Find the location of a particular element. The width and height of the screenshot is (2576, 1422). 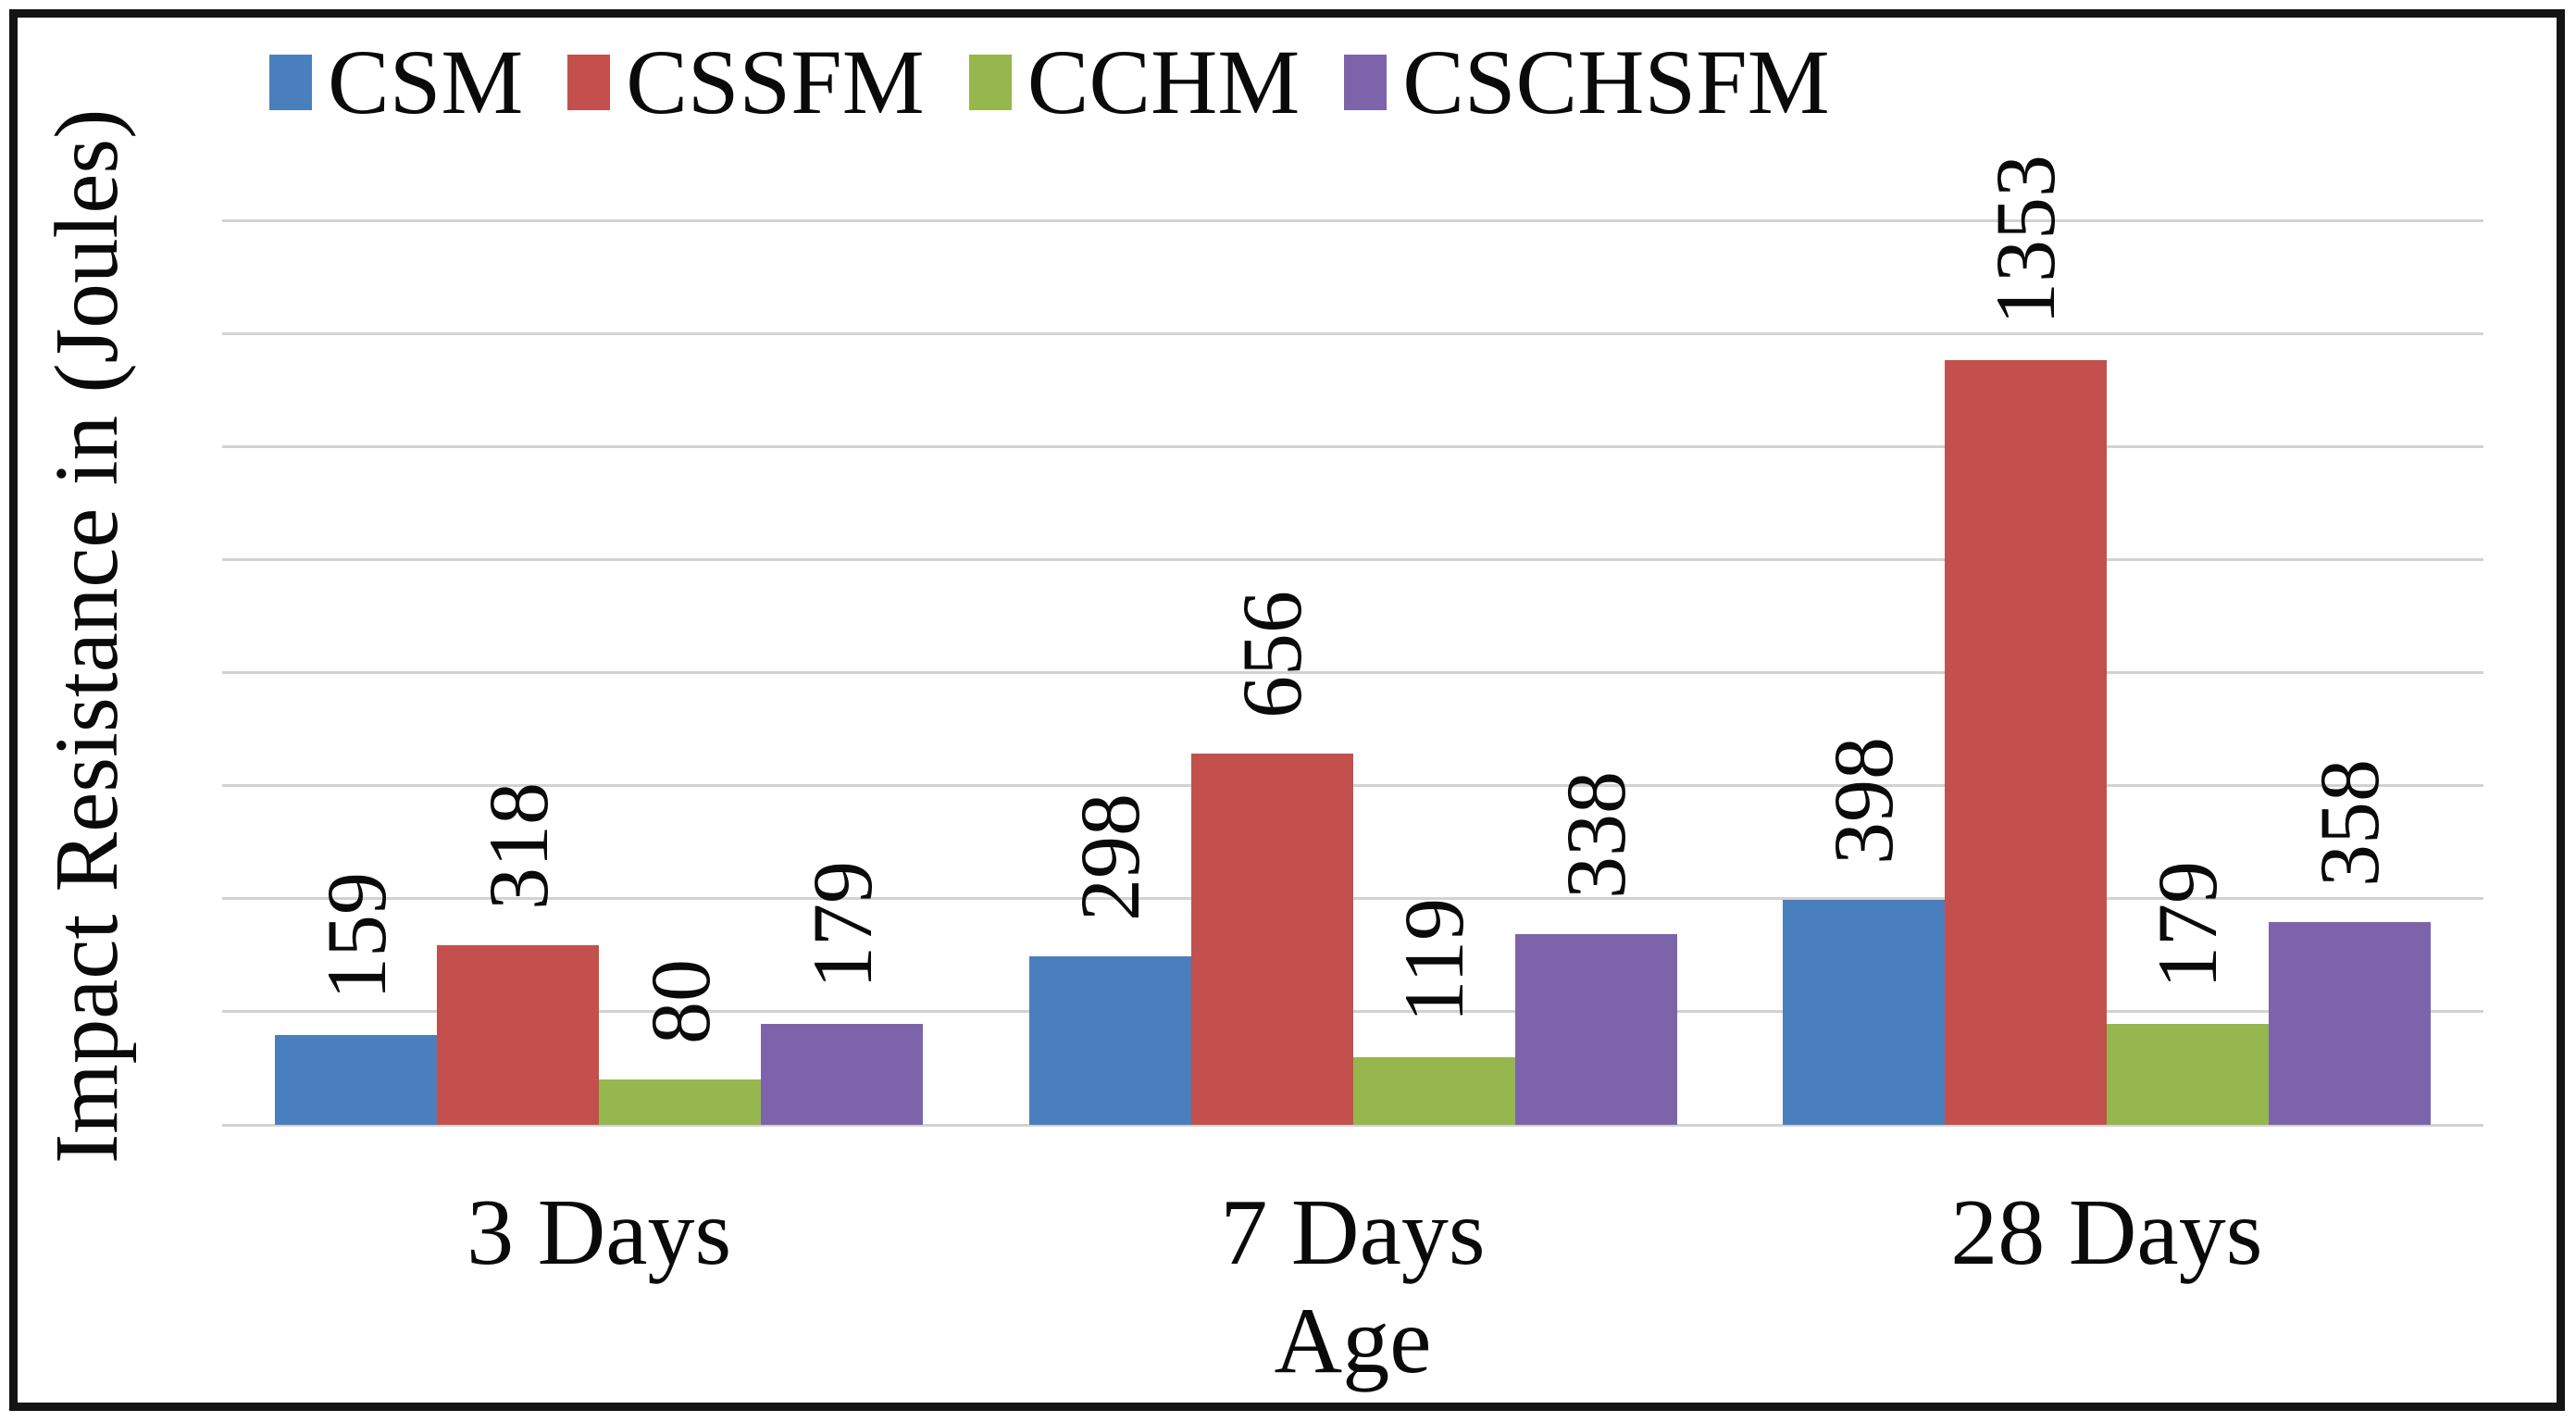

x-tick-3-days: 3 Days is located at coordinates (599, 1232).